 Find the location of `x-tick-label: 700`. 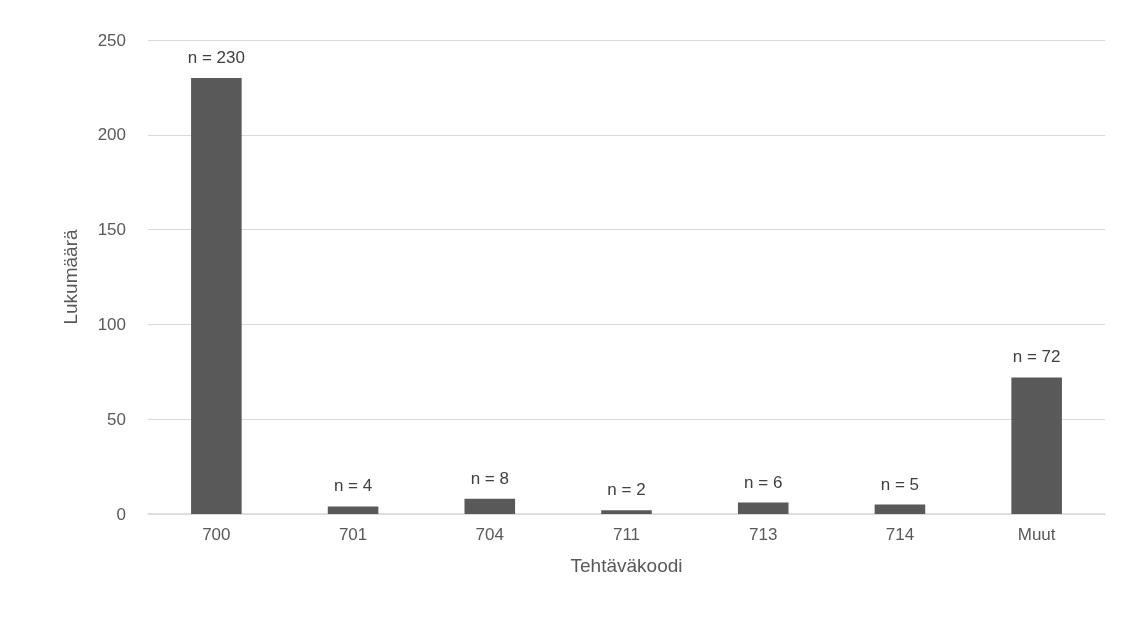

x-tick-label: 700 is located at coordinates (216, 534).